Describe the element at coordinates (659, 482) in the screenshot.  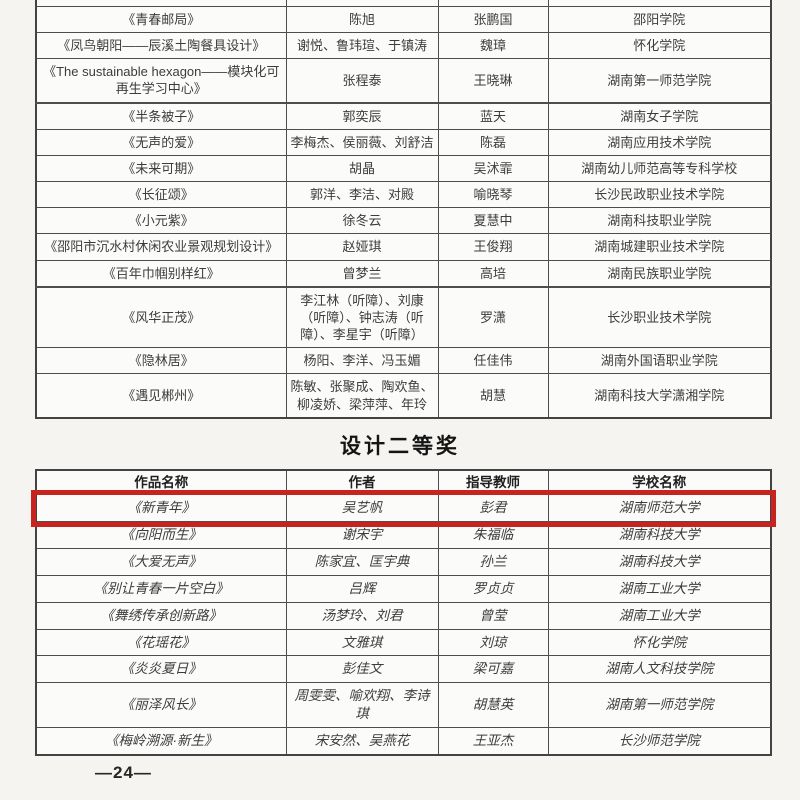
I see `header-school: 学校名称` at that location.